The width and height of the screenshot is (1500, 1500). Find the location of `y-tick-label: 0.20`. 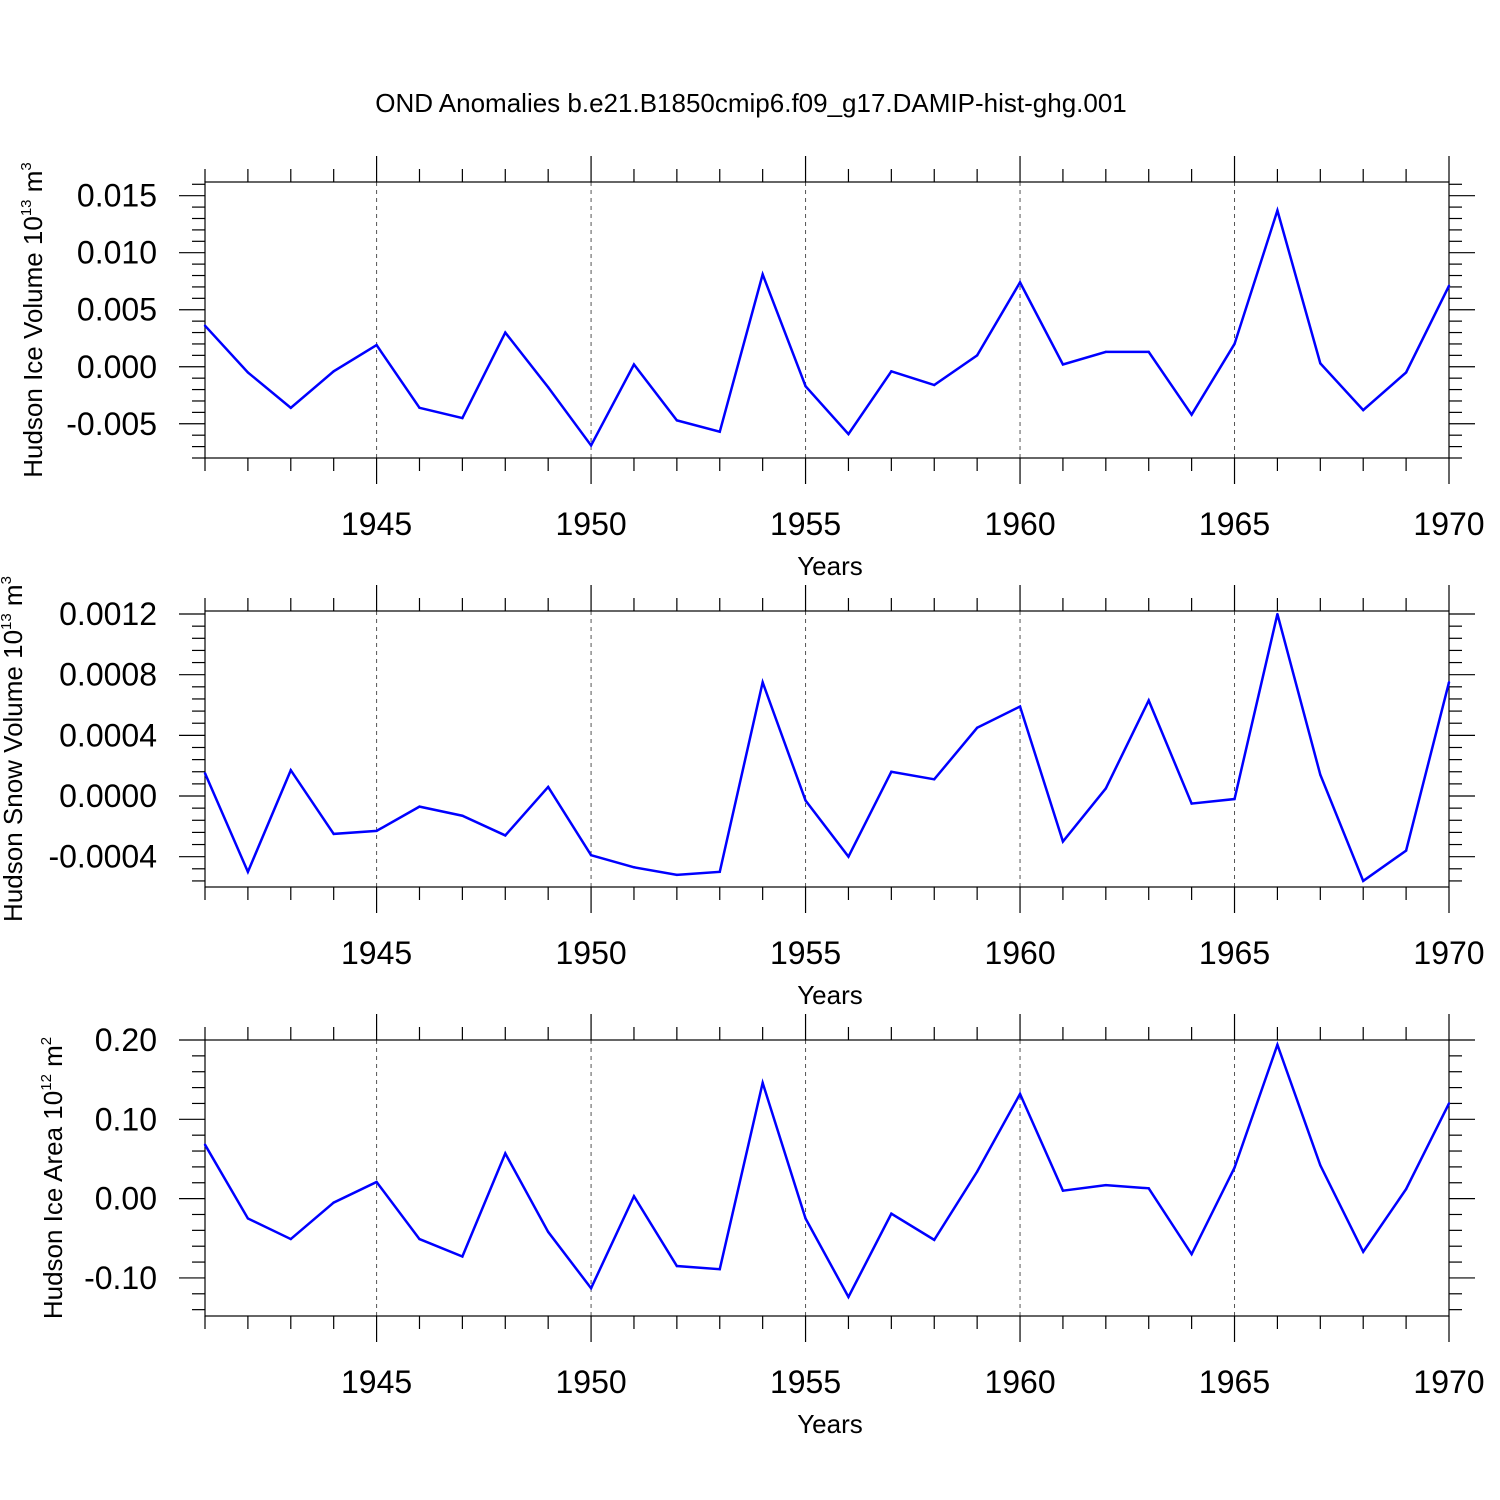

y-tick-label: 0.20 is located at coordinates (126, 1040).